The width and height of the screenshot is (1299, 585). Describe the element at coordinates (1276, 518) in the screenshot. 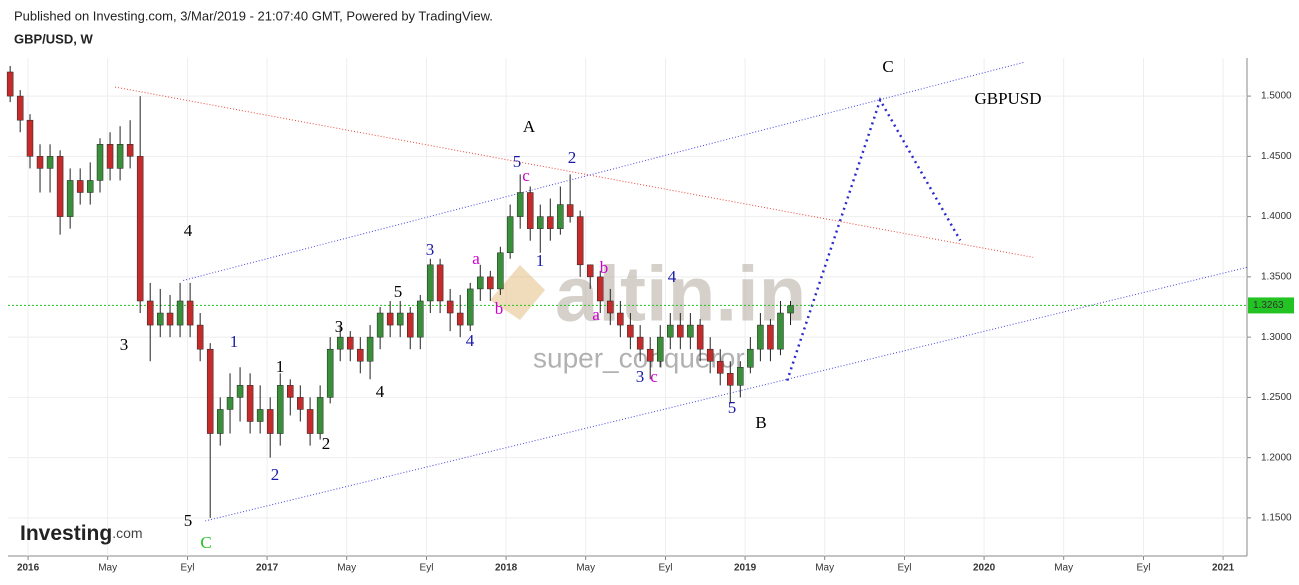

I see `y-tick-label: 1.1500` at that location.